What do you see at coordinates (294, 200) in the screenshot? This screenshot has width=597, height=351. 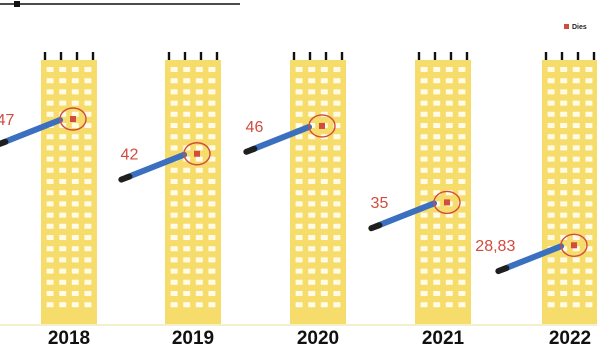 I see `building-2020: 46 2020` at bounding box center [294, 200].